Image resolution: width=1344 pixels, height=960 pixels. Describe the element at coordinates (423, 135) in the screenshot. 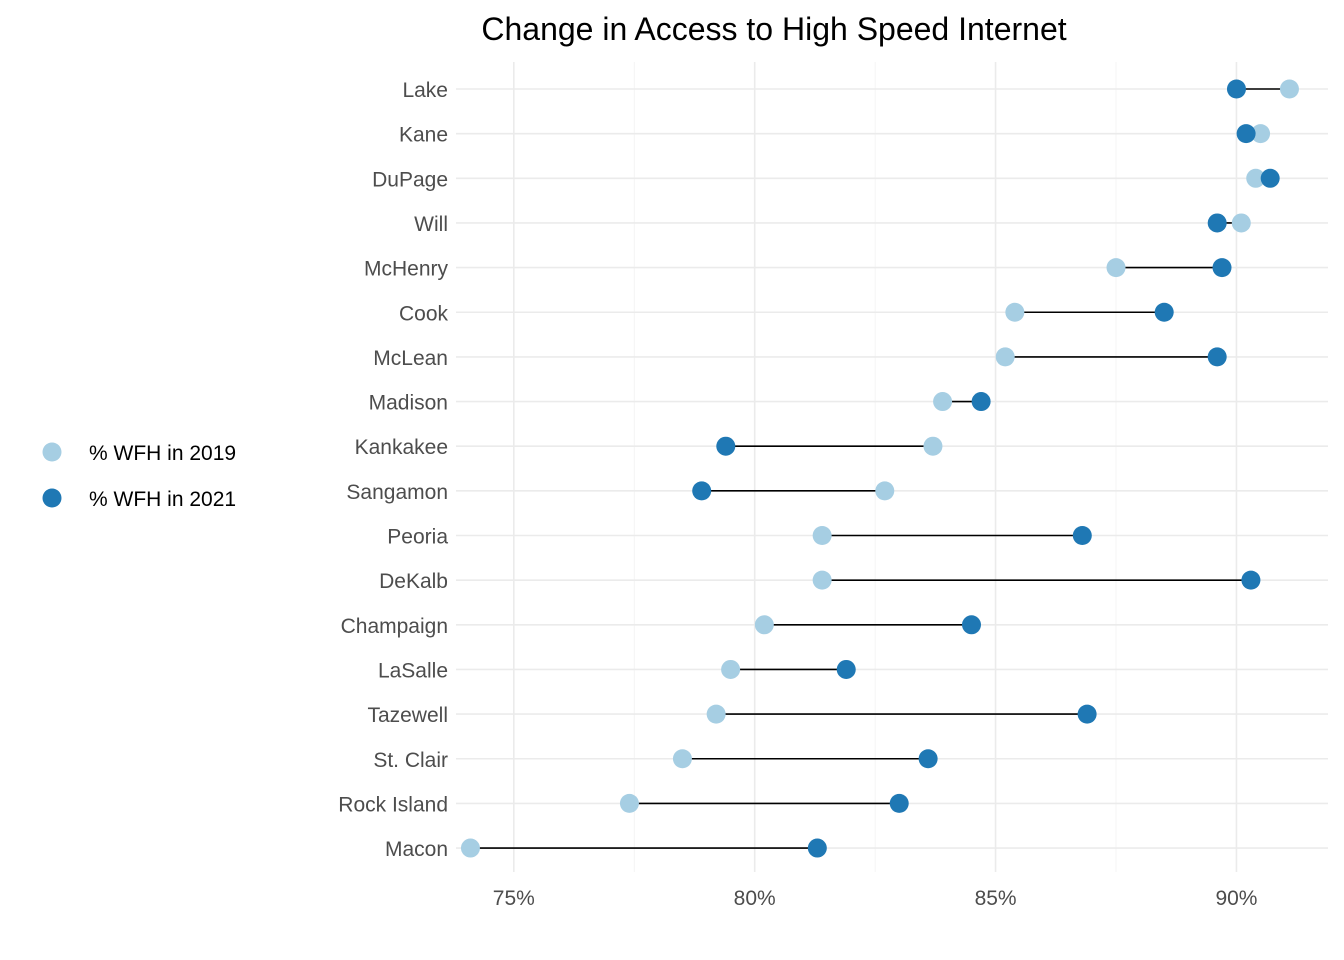

I see `y-category-label: Kane` at that location.